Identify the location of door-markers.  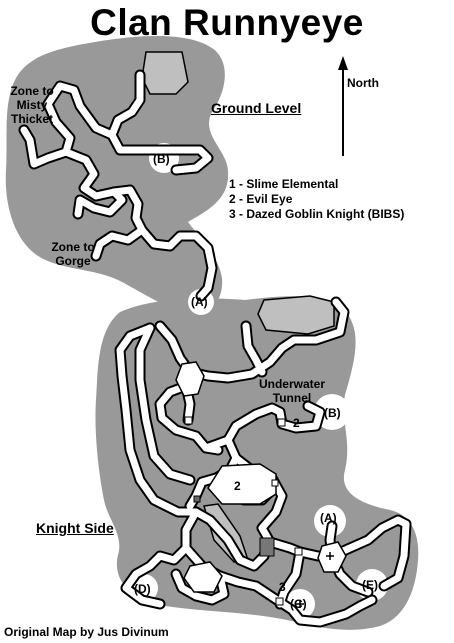
(243, 511).